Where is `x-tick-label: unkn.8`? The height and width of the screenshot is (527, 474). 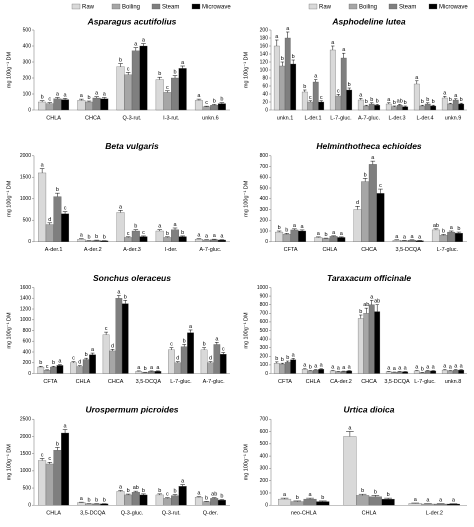
x-tick-label: unkn.8 is located at coordinates (453, 382).